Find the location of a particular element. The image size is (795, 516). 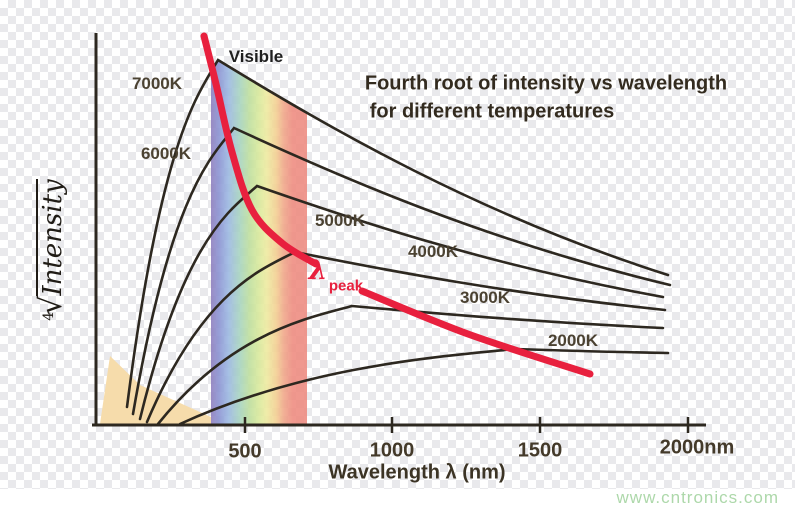

x-axis-label: Wavelength λ (nm) is located at coordinates (417, 472).